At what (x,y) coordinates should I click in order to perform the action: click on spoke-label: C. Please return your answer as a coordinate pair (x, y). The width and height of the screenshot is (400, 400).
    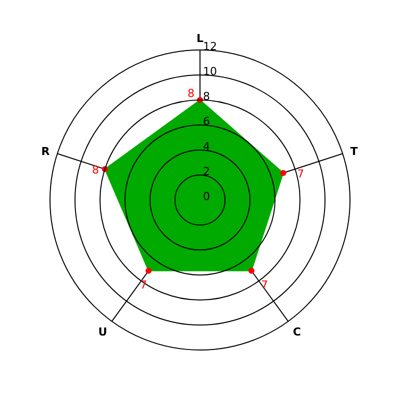
    Looking at the image, I should click on (296, 332).